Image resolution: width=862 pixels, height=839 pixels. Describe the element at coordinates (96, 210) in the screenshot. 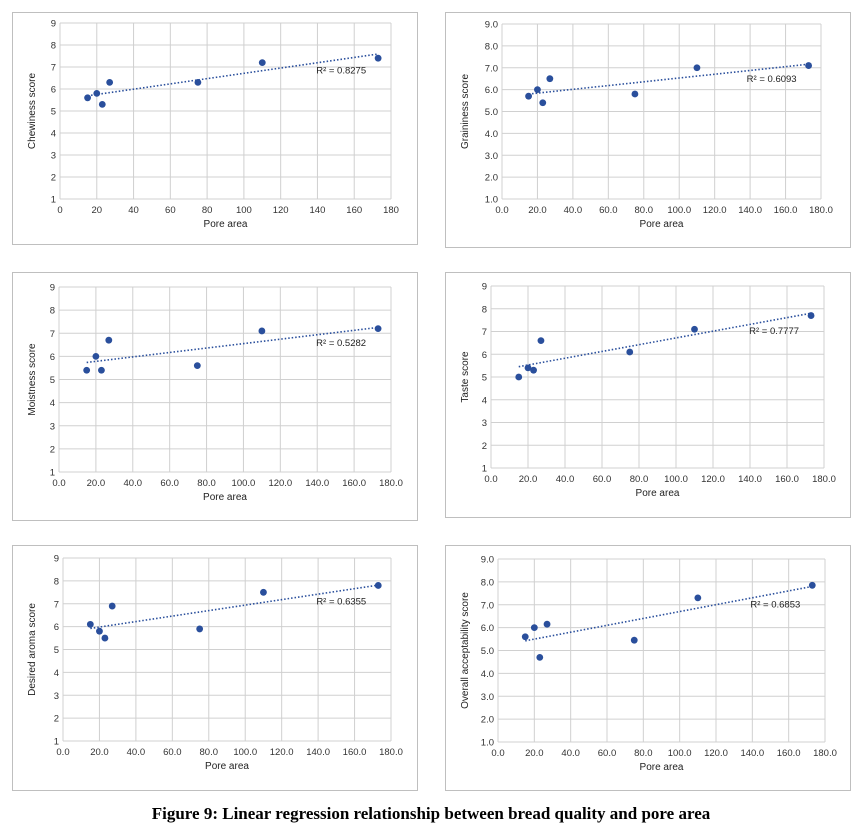

I see `x-tick-label: 20` at that location.